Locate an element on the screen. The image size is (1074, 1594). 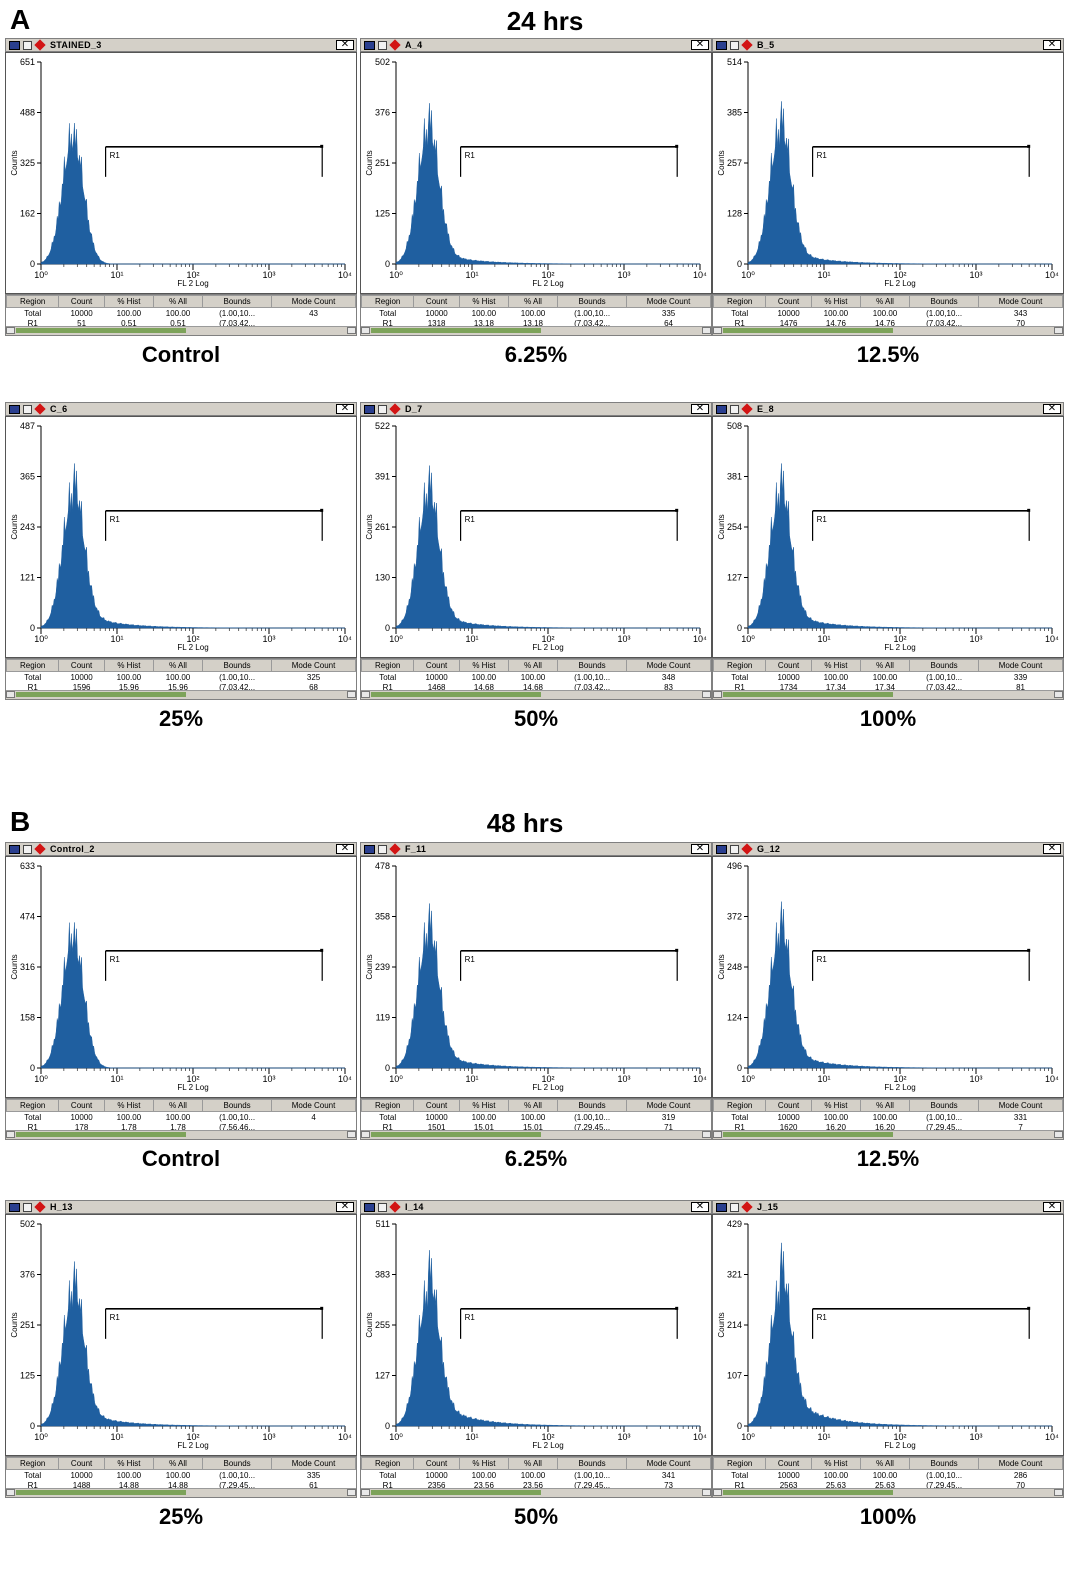
window-titlebar: C_6 ✕ is located at coordinates (181, 409).